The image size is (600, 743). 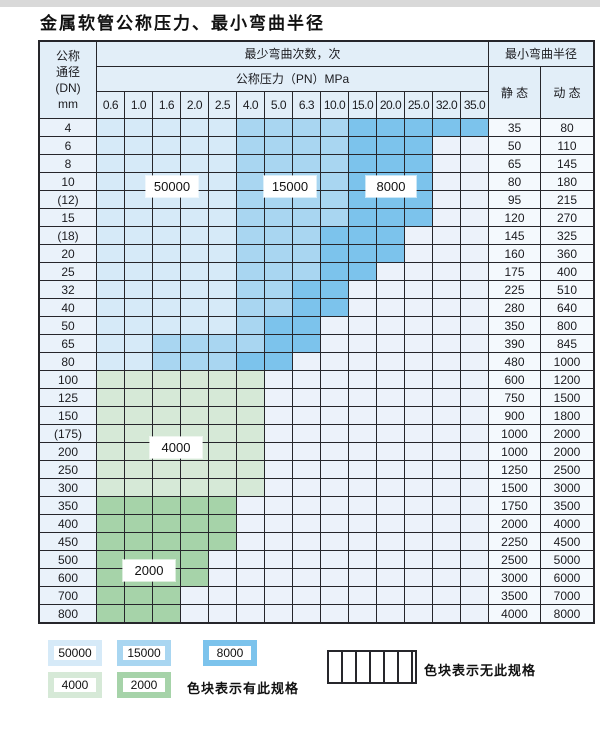 What do you see at coordinates (514, 487) in the screenshot?
I see `static-value: 1500` at bounding box center [514, 487].